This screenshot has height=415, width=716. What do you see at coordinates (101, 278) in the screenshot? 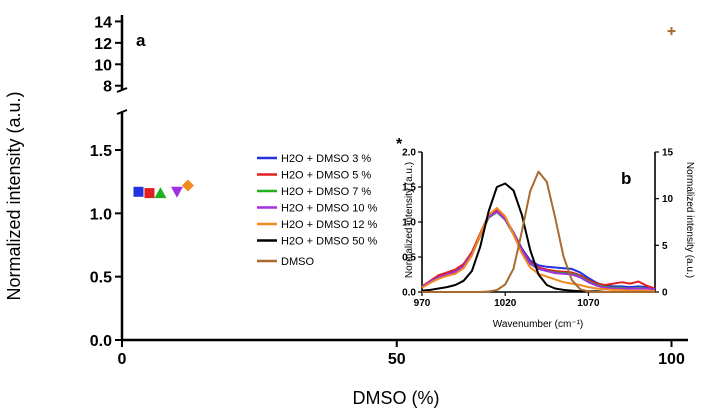
I see `y-tick-label: 0.5` at bounding box center [101, 278].